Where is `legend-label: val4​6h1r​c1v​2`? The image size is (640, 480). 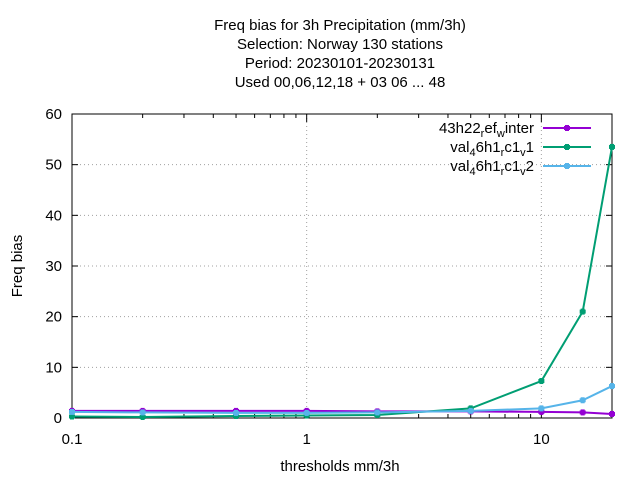 legend-label: val4​6h1r​c1v​2 is located at coordinates (492, 168).